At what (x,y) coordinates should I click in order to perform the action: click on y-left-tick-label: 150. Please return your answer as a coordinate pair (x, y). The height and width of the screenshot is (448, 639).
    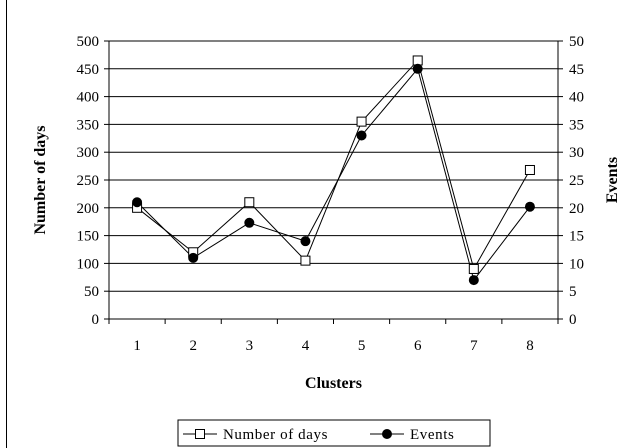
    Looking at the image, I should click on (88, 237).